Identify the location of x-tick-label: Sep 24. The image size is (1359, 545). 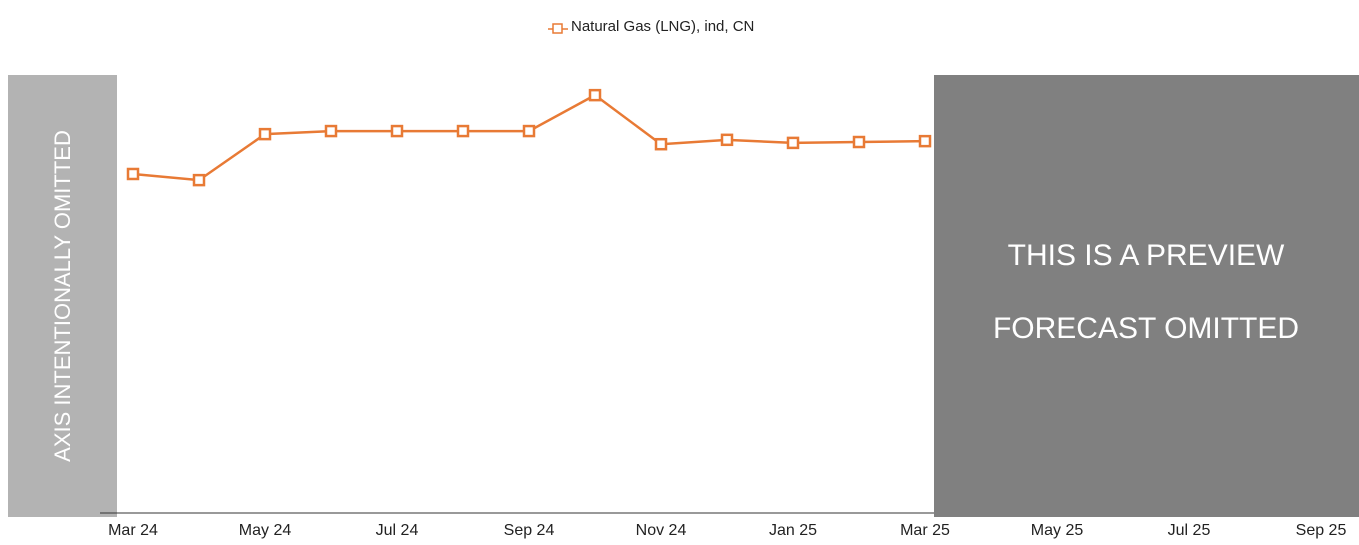
(529, 530).